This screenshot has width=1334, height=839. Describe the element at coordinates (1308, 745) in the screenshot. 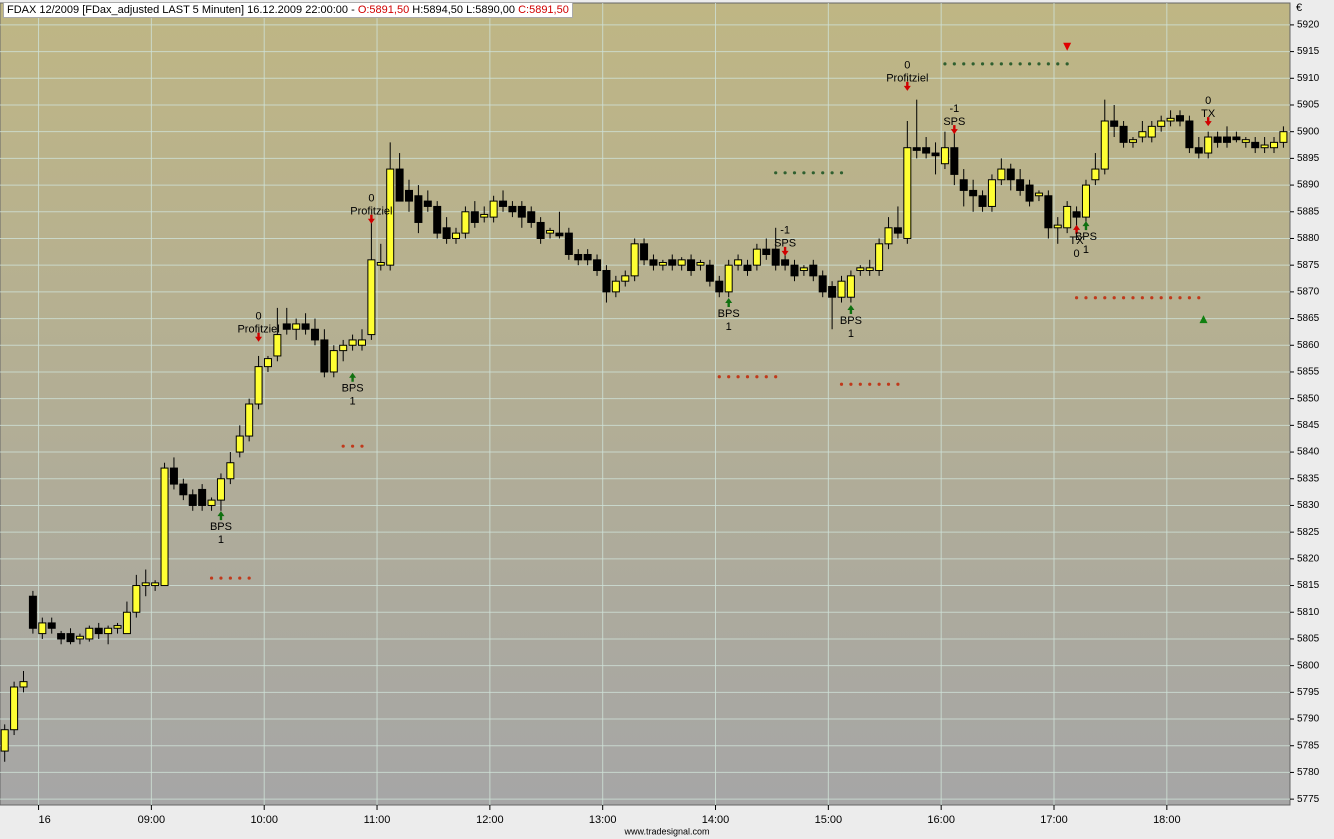

I see `y-tick-label: 5785` at that location.